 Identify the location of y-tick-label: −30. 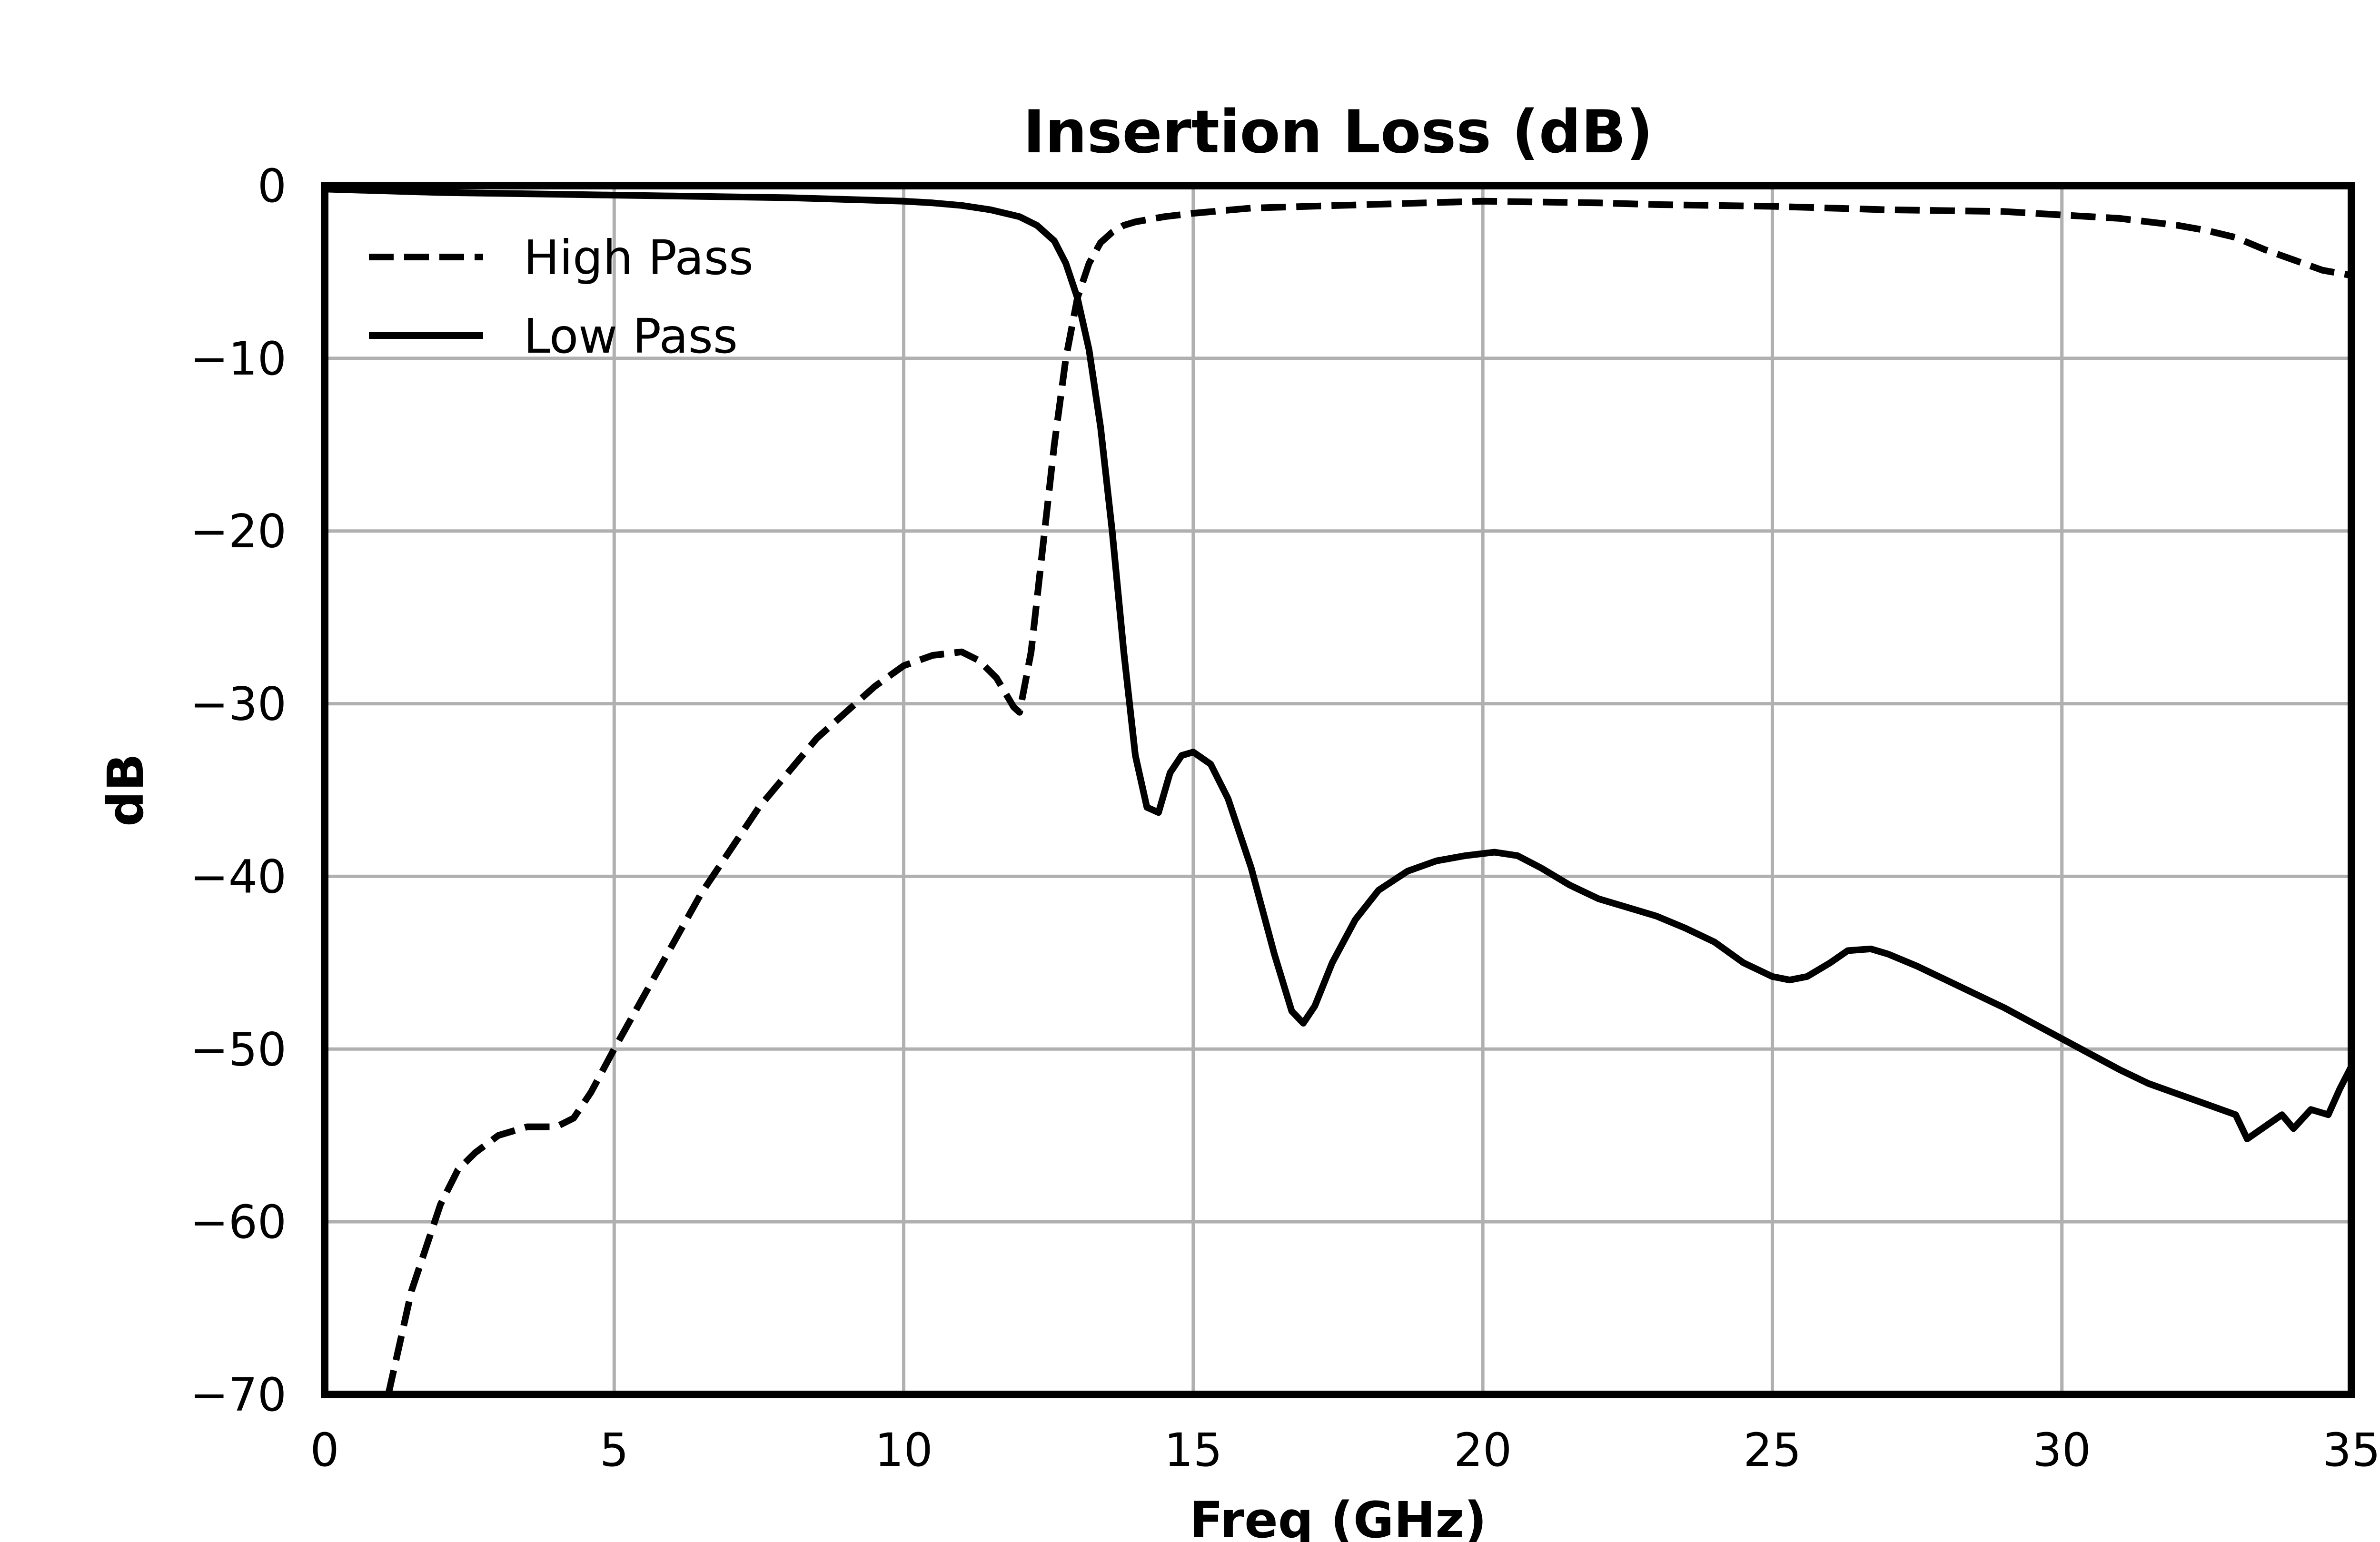
(238, 704).